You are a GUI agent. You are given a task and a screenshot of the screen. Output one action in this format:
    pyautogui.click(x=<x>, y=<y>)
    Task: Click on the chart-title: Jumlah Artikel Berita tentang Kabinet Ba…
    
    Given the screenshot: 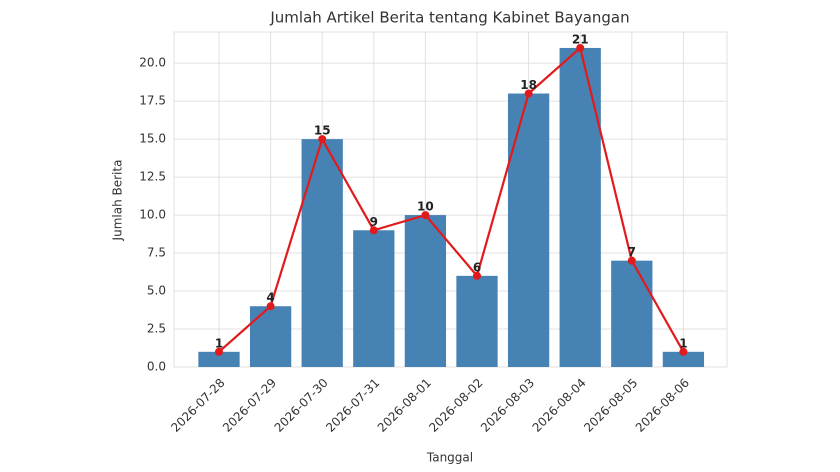 What is the action you would take?
    pyautogui.click(x=449, y=18)
    